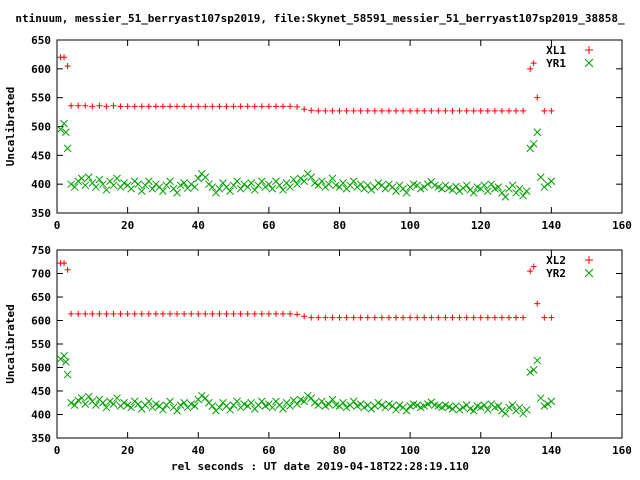  What do you see at coordinates (481, 450) in the screenshot?
I see `x-tick-label: 120` at bounding box center [481, 450].